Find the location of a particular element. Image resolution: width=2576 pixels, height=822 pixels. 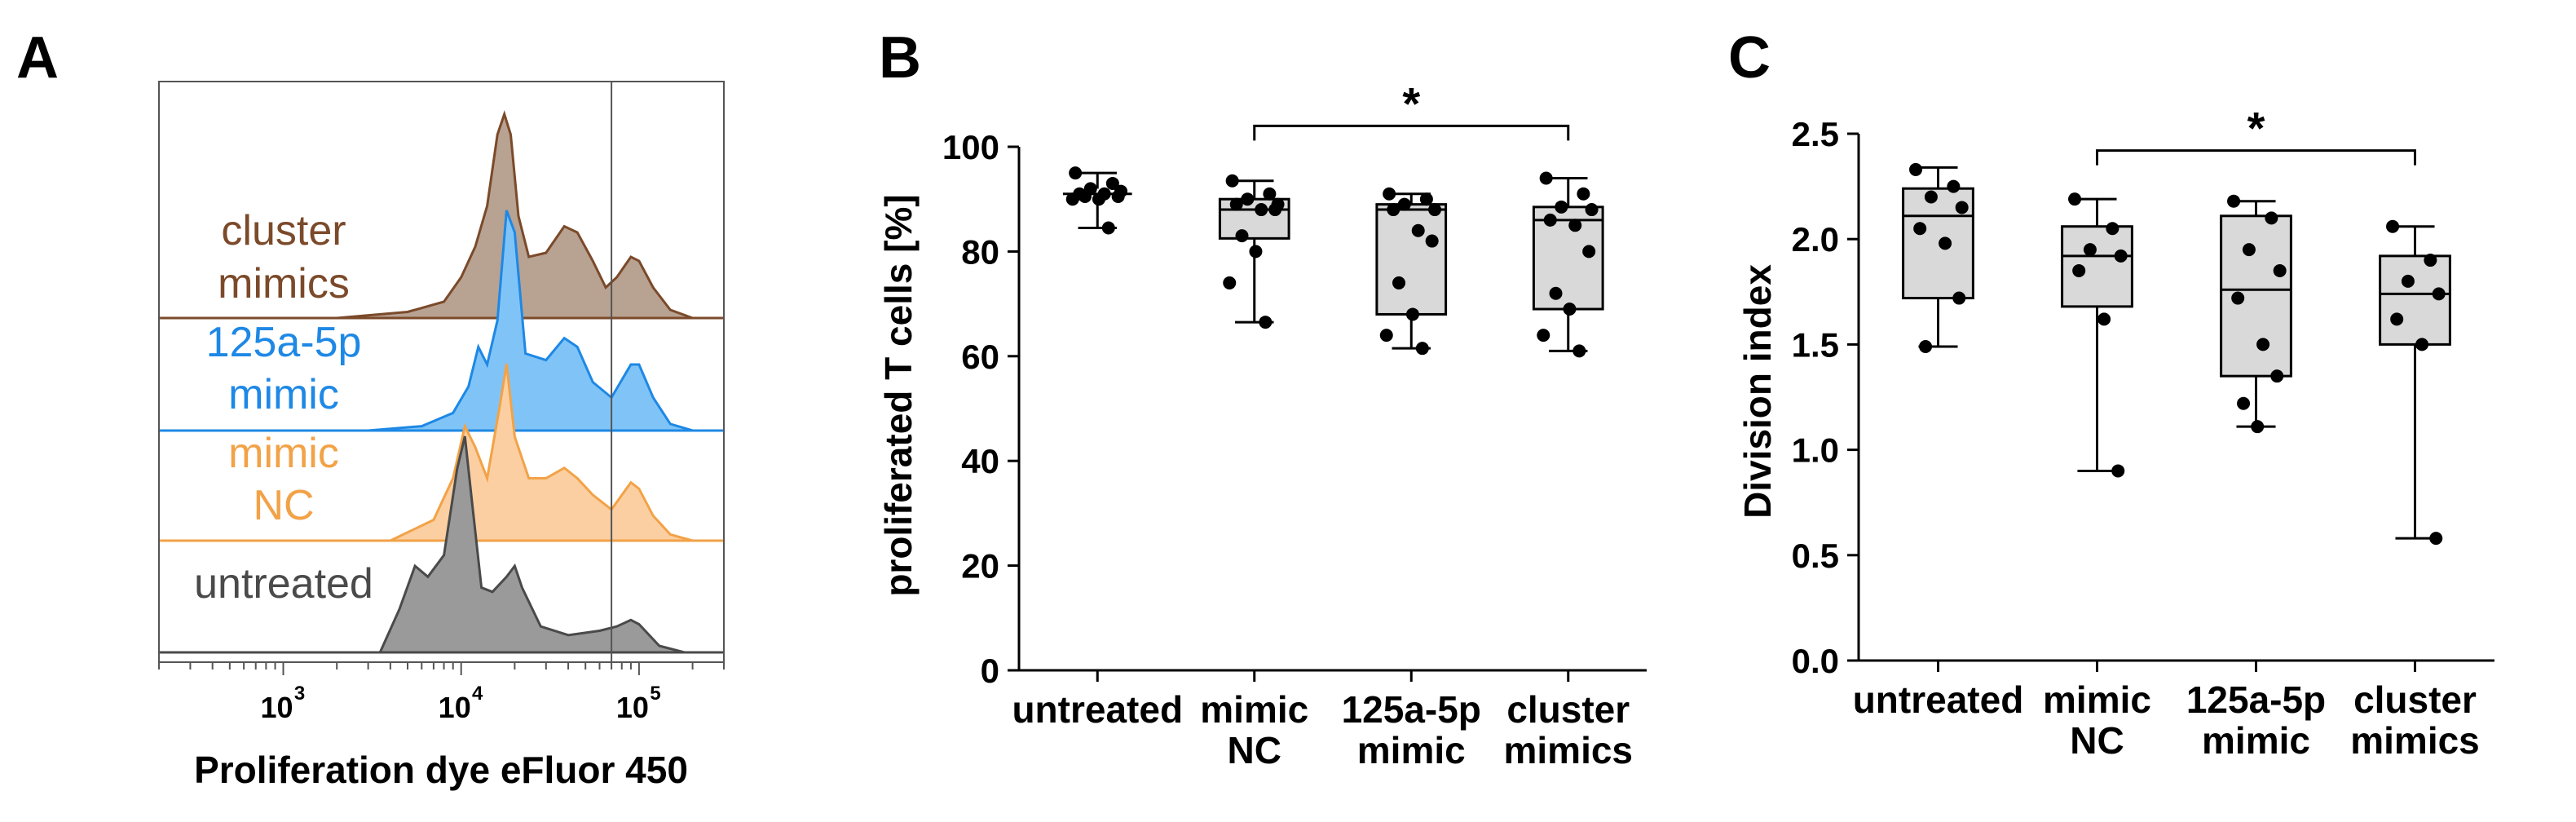

c-boxes is located at coordinates (2176, 354).